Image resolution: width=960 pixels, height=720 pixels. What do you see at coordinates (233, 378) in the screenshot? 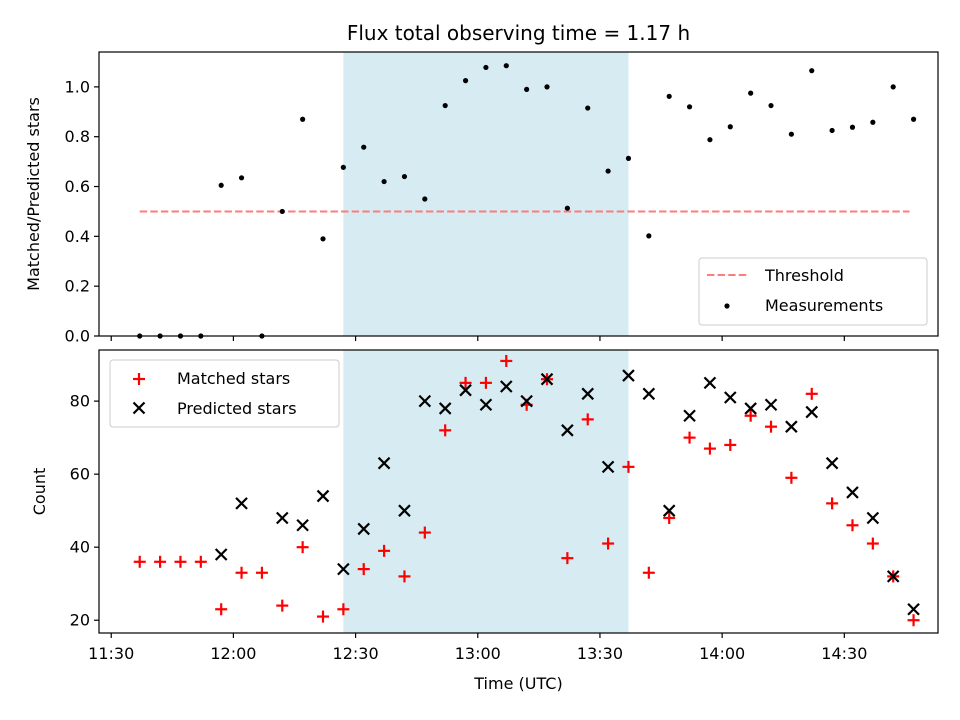
I see `legend-matched-label: Matched stars` at bounding box center [233, 378].